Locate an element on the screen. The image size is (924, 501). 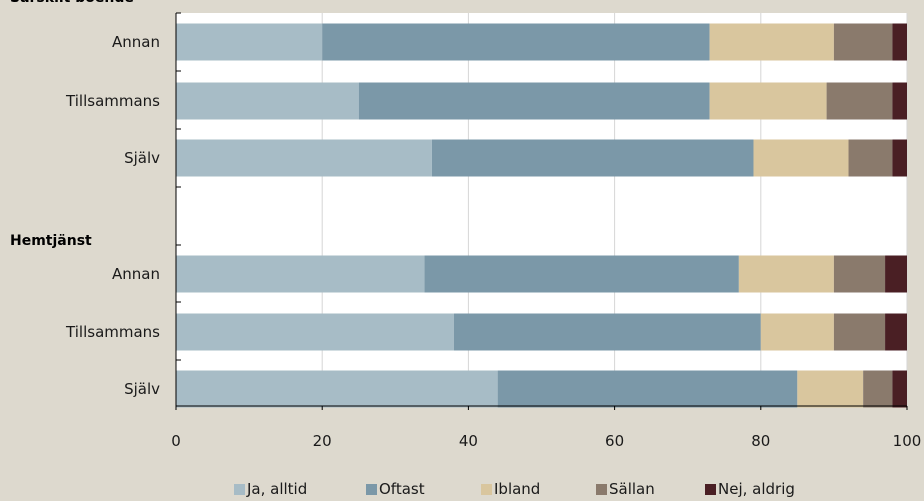
legend-label: Nej, aldrig is located at coordinates (756, 489).